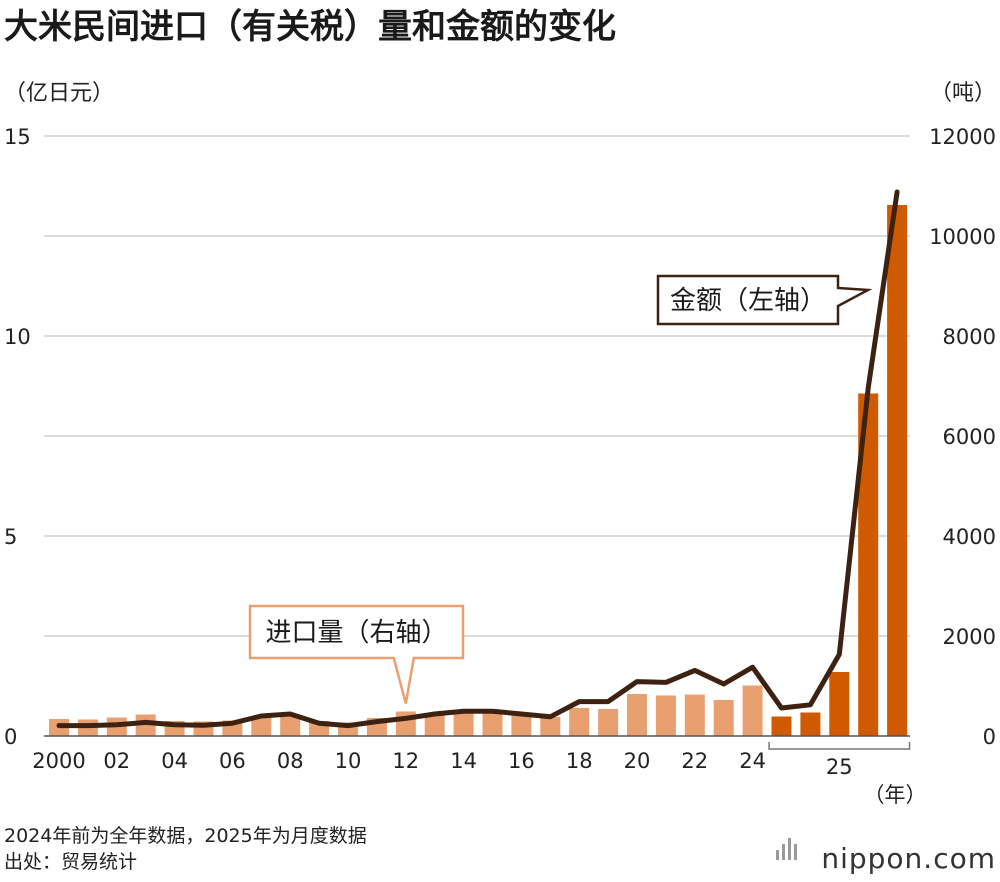 Image resolution: width=1000 pixels, height=882 pixels. What do you see at coordinates (748, 301) in the screenshot?
I see `callout-value-text: 金额（左轴）` at bounding box center [748, 301].